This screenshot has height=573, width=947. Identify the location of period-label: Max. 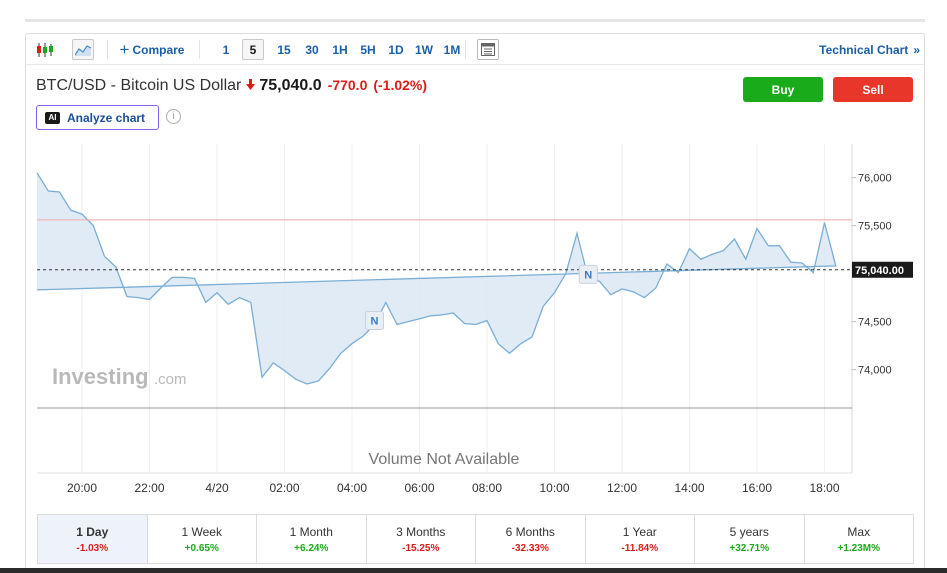
(859, 531).